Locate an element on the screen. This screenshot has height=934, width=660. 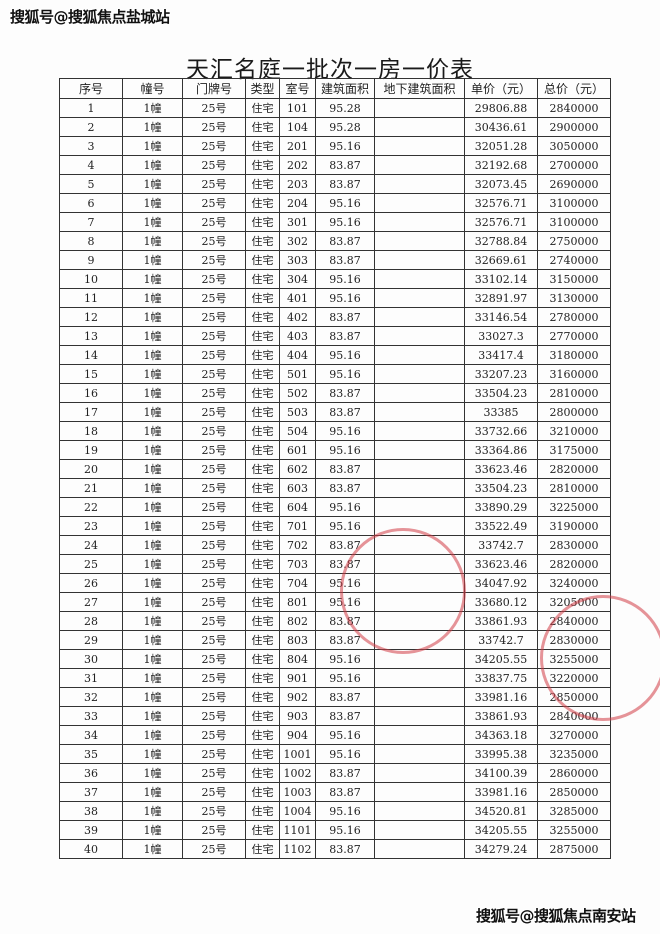
column-header: 地下建筑面积 is located at coordinates (419, 88).